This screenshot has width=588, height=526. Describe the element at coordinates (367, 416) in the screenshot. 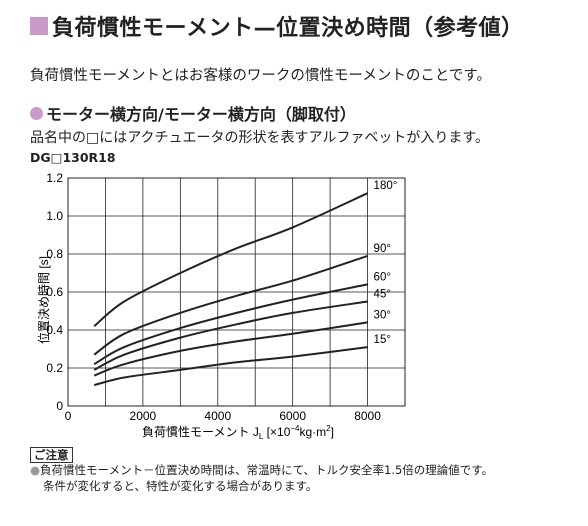

I see `x-tick-label: 8000` at that location.